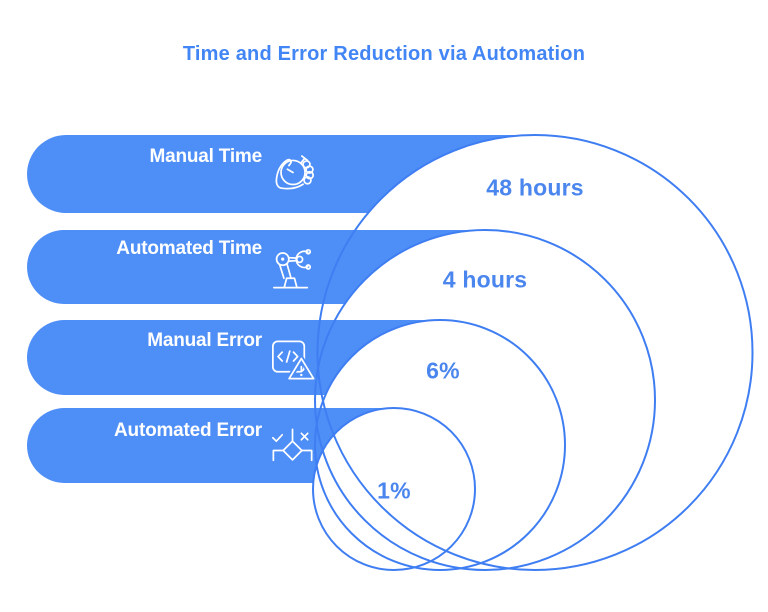  Describe the element at coordinates (189, 248) in the screenshot. I see `pill-label-automated-time: Automated Time` at that location.